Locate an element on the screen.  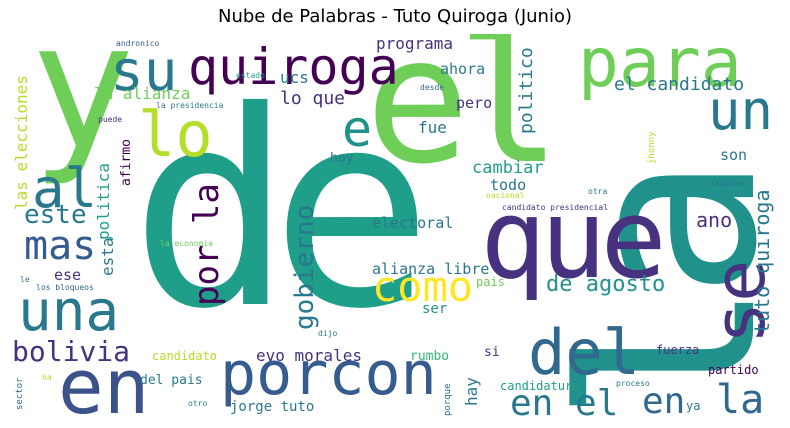
word-como: como is located at coordinates (423, 286).